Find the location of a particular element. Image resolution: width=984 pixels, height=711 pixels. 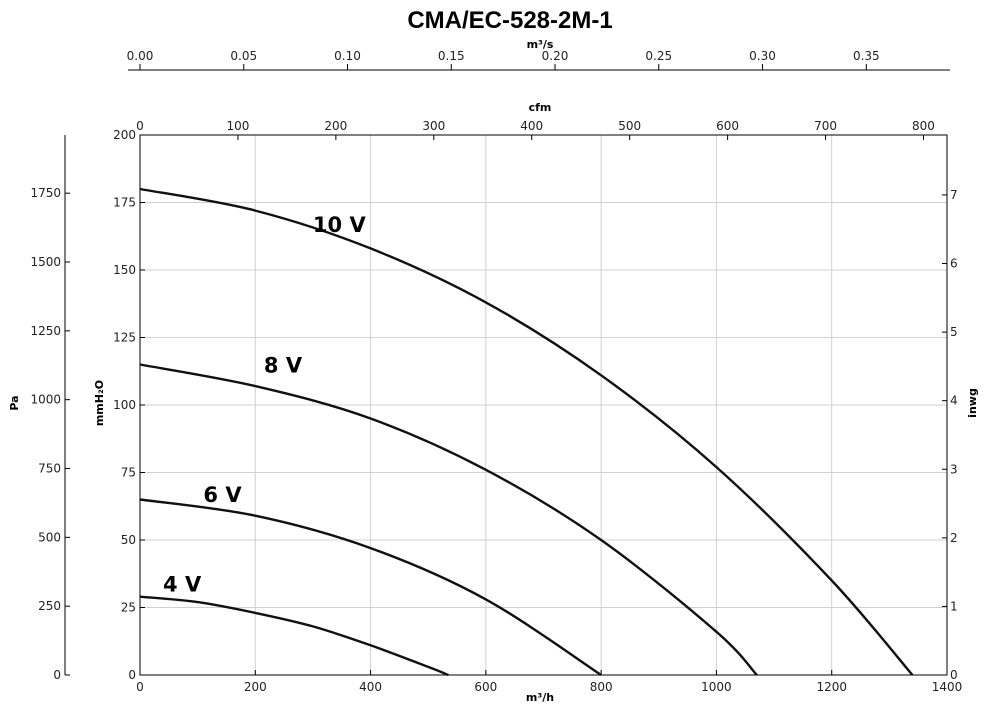

y-inwg-tick-label: 4 is located at coordinates (954, 401).